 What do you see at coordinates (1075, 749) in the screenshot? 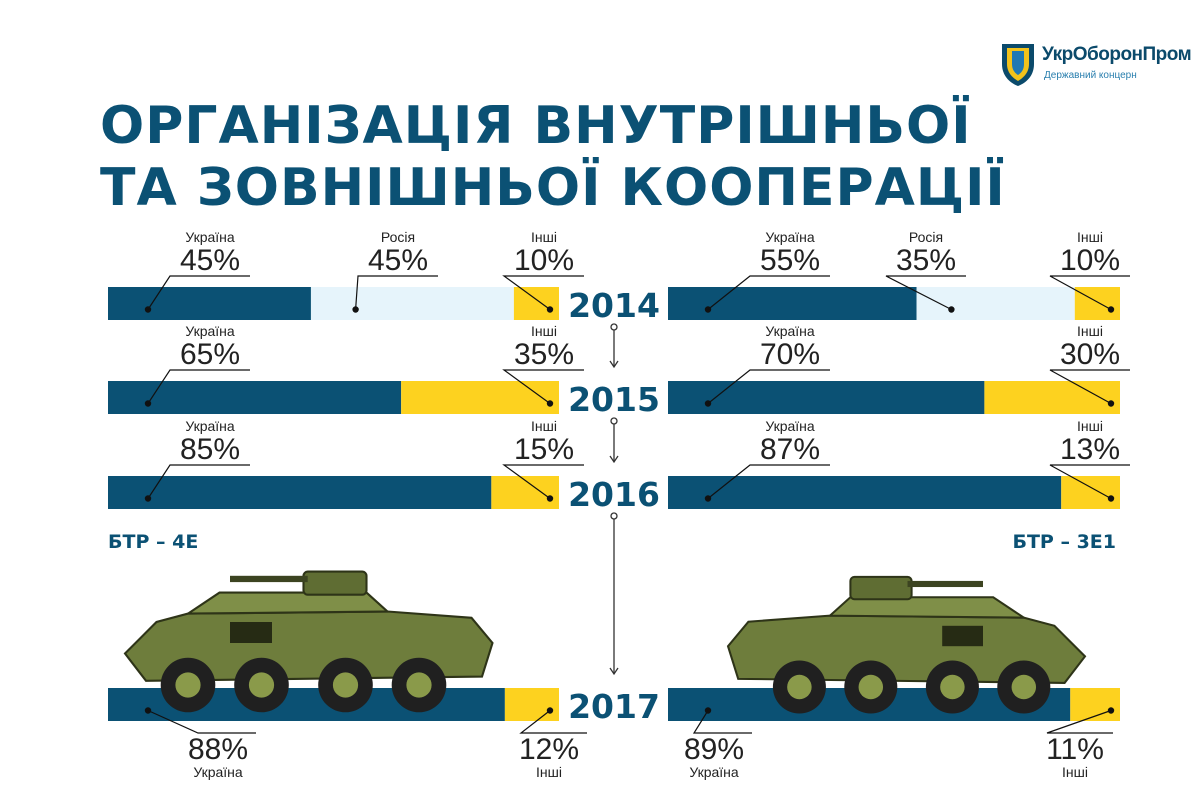
I see `segment-value-label: 11%` at bounding box center [1075, 749].